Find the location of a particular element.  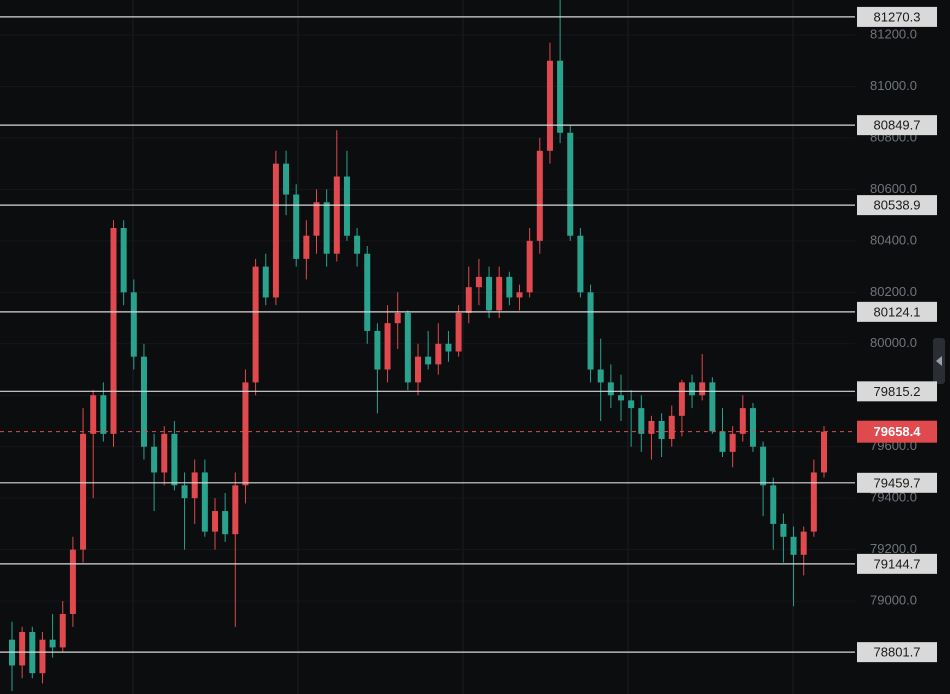

level-label: 79144.7 is located at coordinates (897, 563).